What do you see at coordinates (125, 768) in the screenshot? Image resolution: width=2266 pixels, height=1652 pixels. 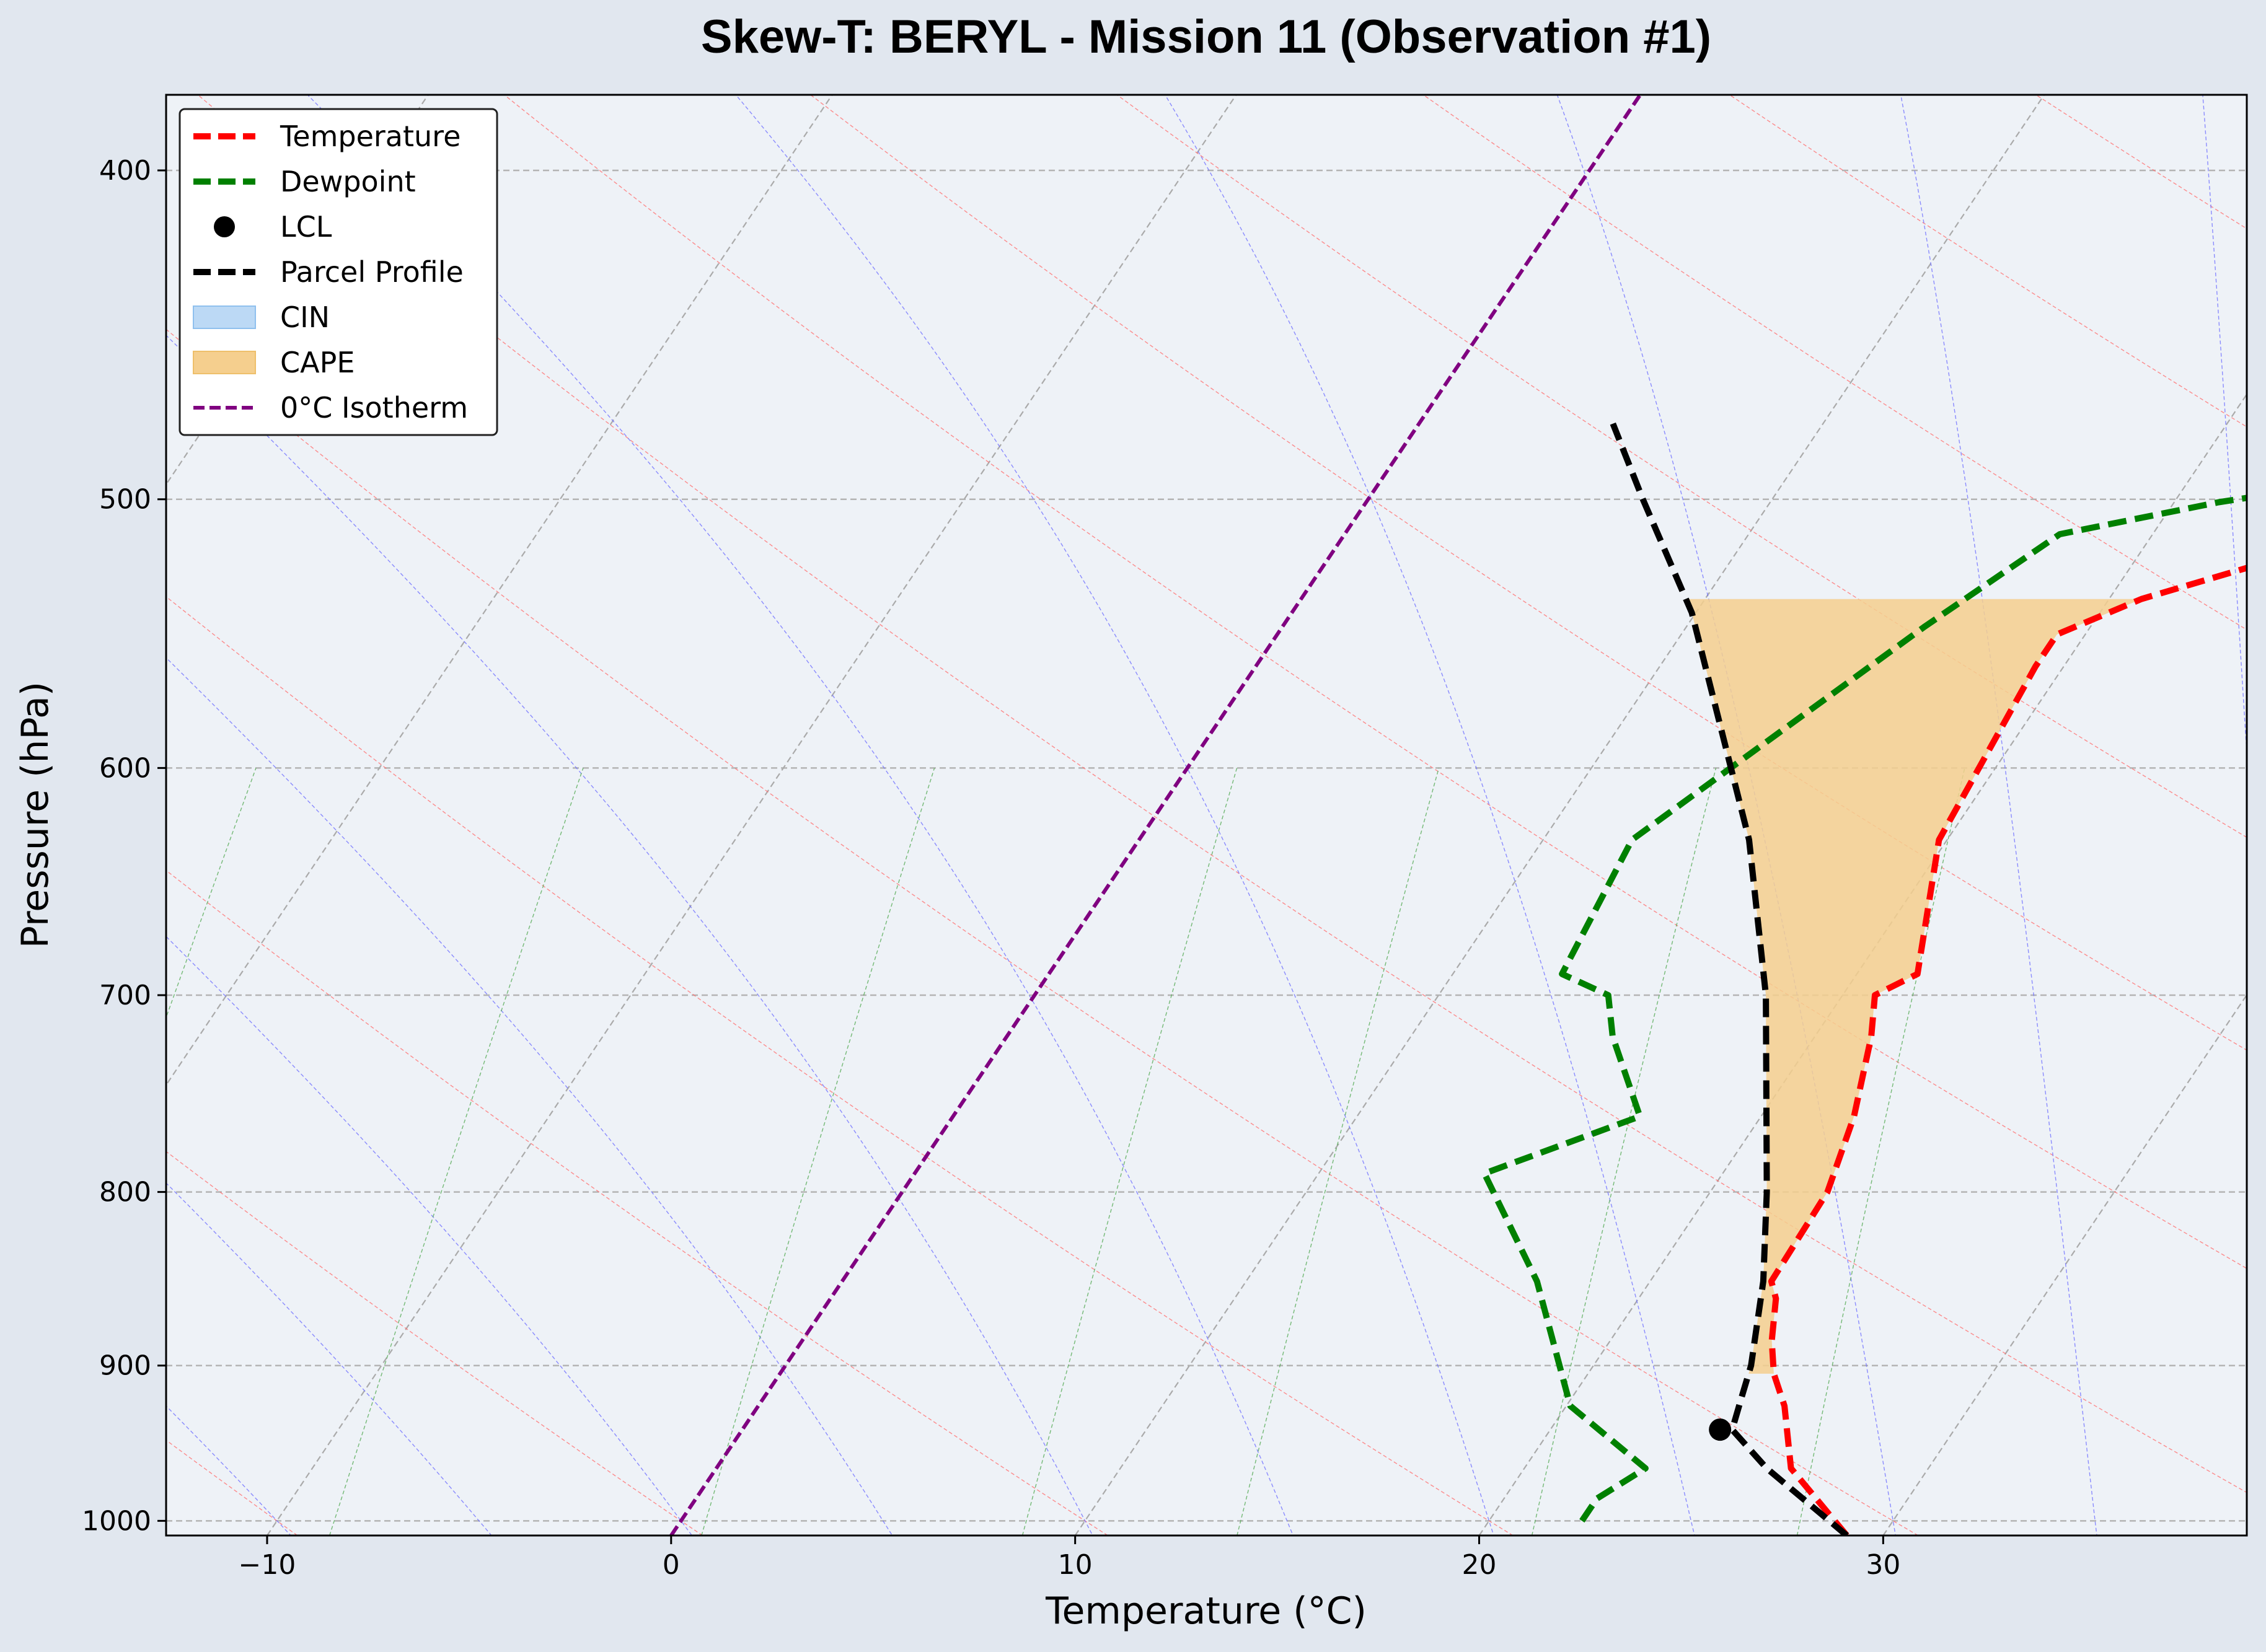 I see `y-tick-label: 600` at bounding box center [125, 768].